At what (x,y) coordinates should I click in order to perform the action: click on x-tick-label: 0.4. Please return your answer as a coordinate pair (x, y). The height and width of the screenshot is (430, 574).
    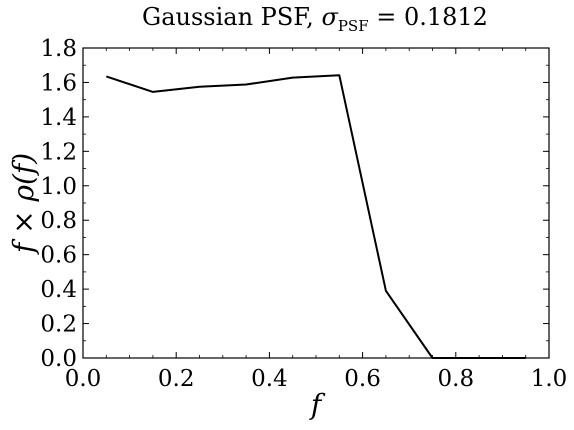
    Looking at the image, I should click on (269, 379).